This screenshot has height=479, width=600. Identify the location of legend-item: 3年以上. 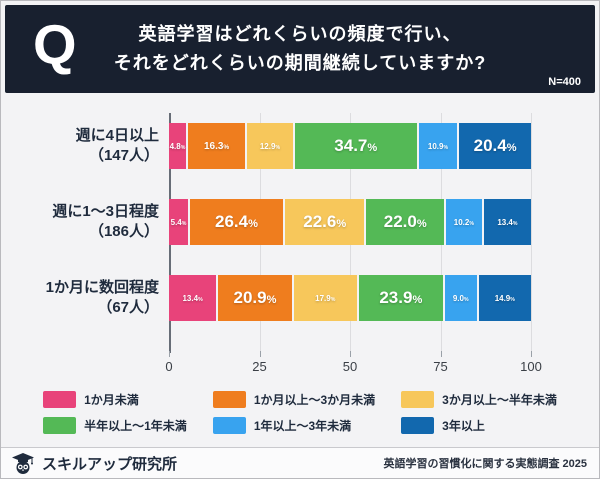
(443, 425).